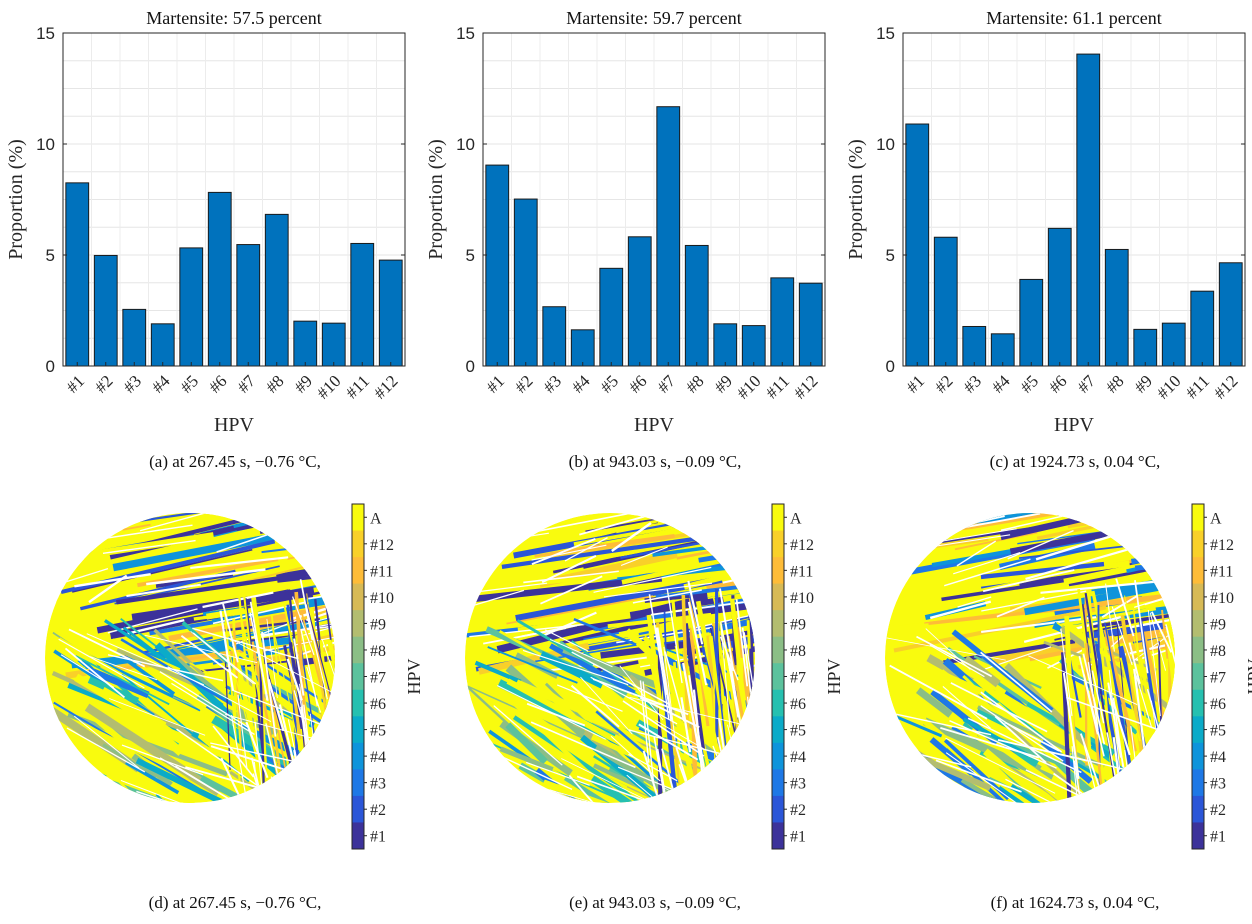 This screenshot has height=924, width=1252. What do you see at coordinates (1221, 571) in the screenshot?
I see `colorbar-tick-label: #11` at bounding box center [1221, 571].